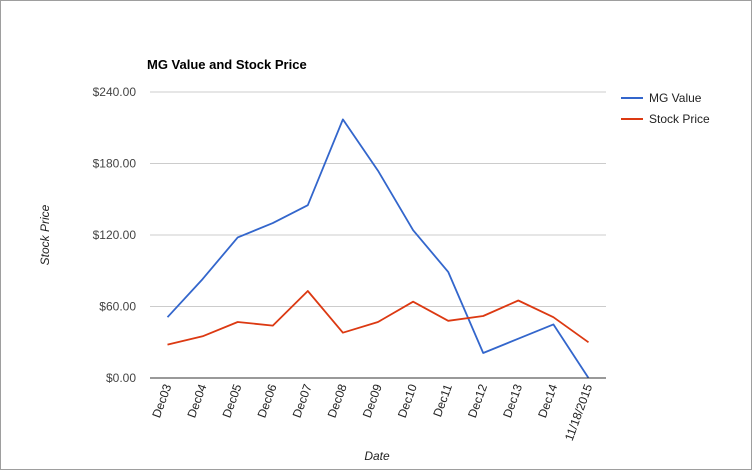  Describe the element at coordinates (372, 401) in the screenshot. I see `x-tick-label: Dec09` at that location.